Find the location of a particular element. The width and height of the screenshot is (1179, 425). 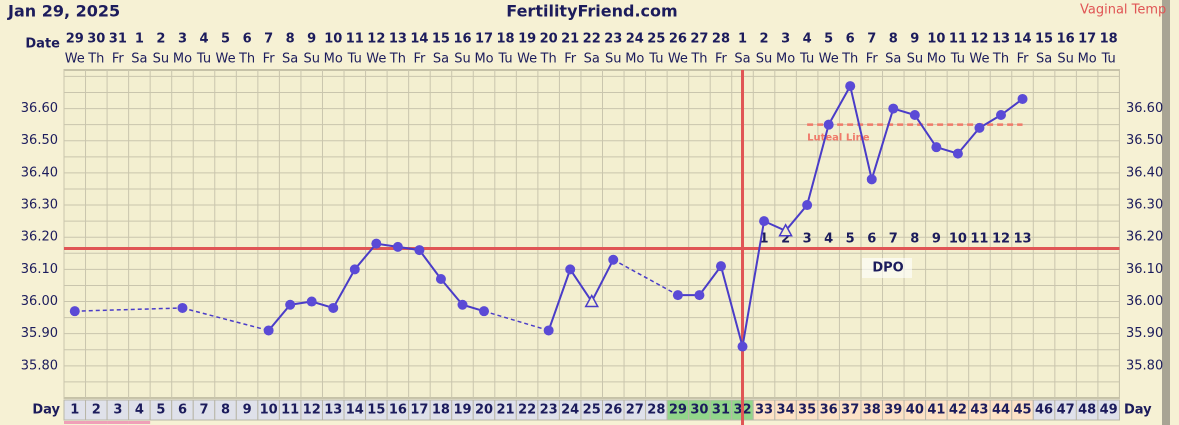

x-tick-label: 27 is located at coordinates (635, 410).